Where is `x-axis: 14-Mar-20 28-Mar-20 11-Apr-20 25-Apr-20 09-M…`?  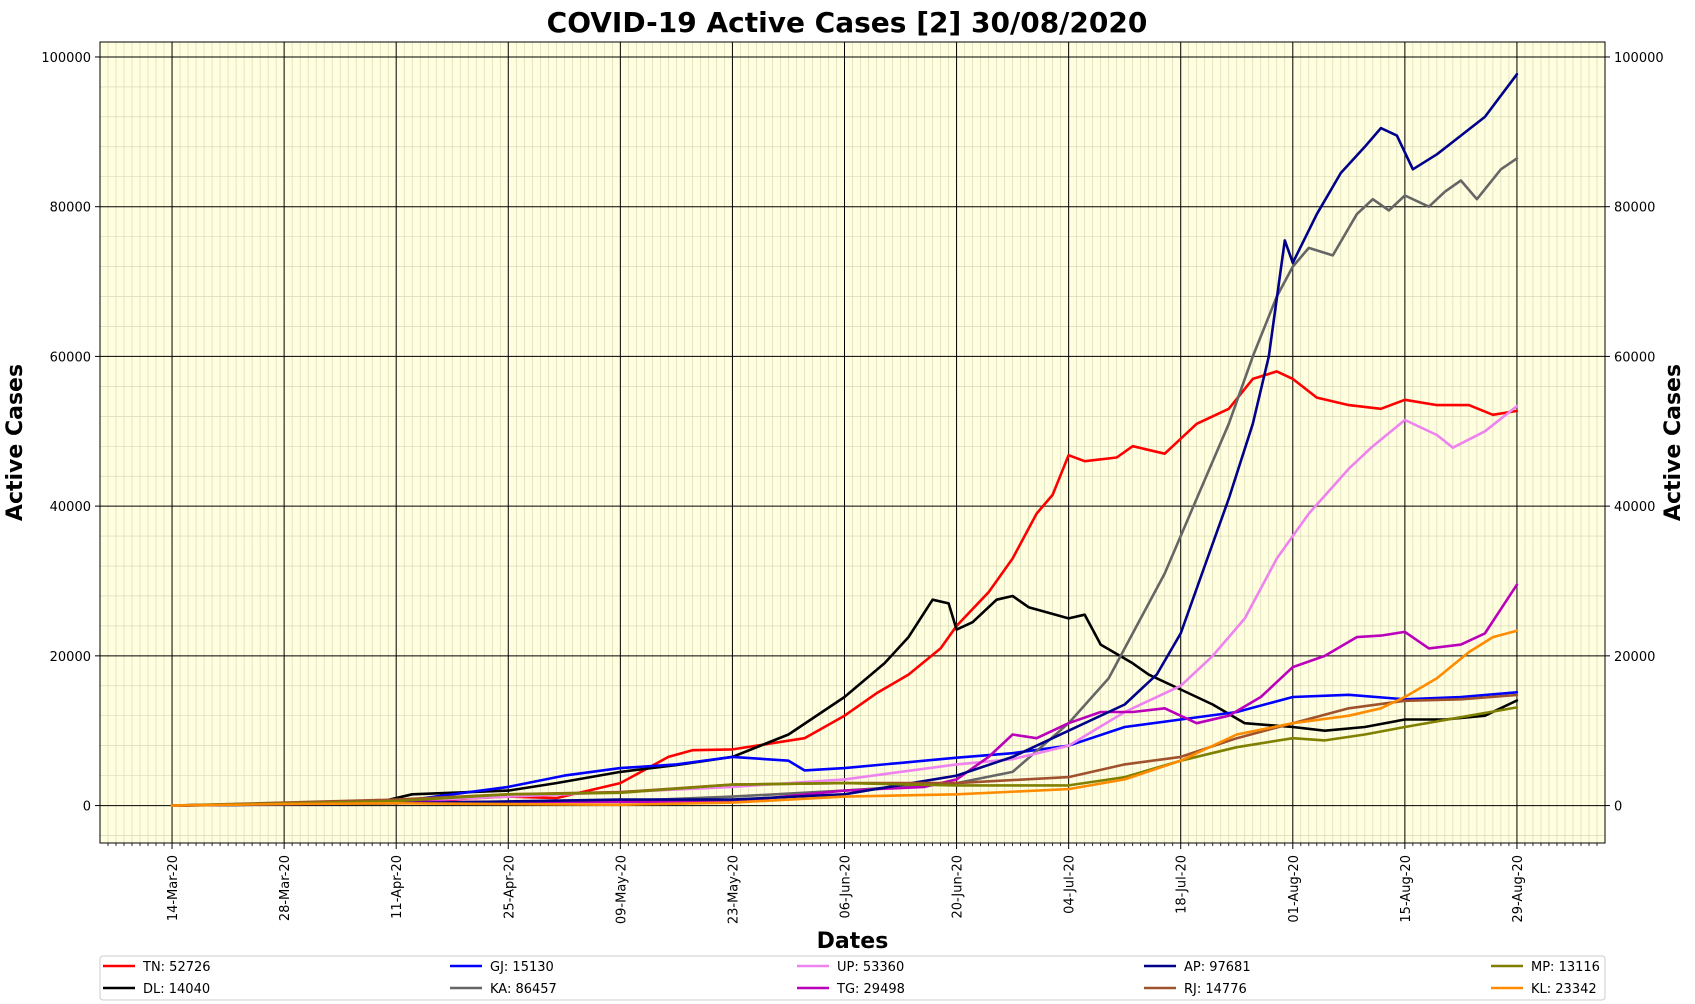
x-axis: 14-Mar-20 28-Mar-20 11-Apr-20 25-Apr-20 09-M… is located at coordinates (852, 883).